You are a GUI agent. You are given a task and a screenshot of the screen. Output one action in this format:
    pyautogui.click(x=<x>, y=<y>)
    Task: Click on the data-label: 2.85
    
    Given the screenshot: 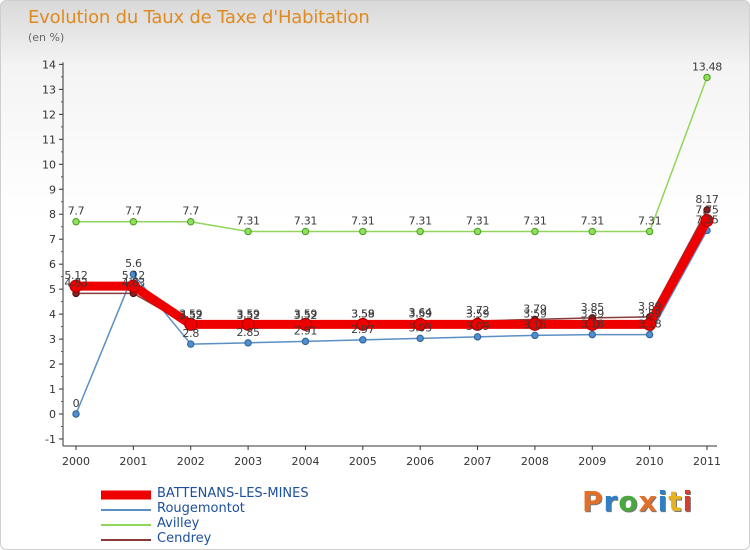 What is the action you would take?
    pyautogui.click(x=248, y=332)
    